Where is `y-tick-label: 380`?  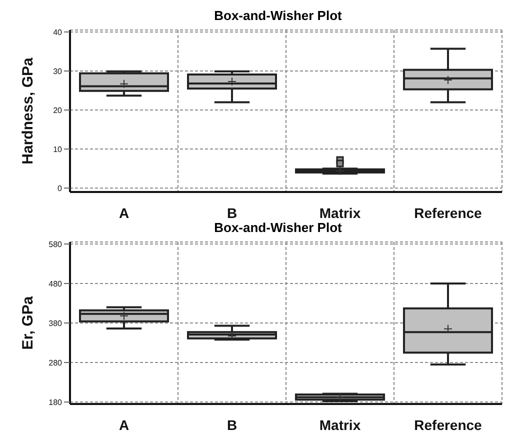 y-tick-label: 380 is located at coordinates (55, 323).